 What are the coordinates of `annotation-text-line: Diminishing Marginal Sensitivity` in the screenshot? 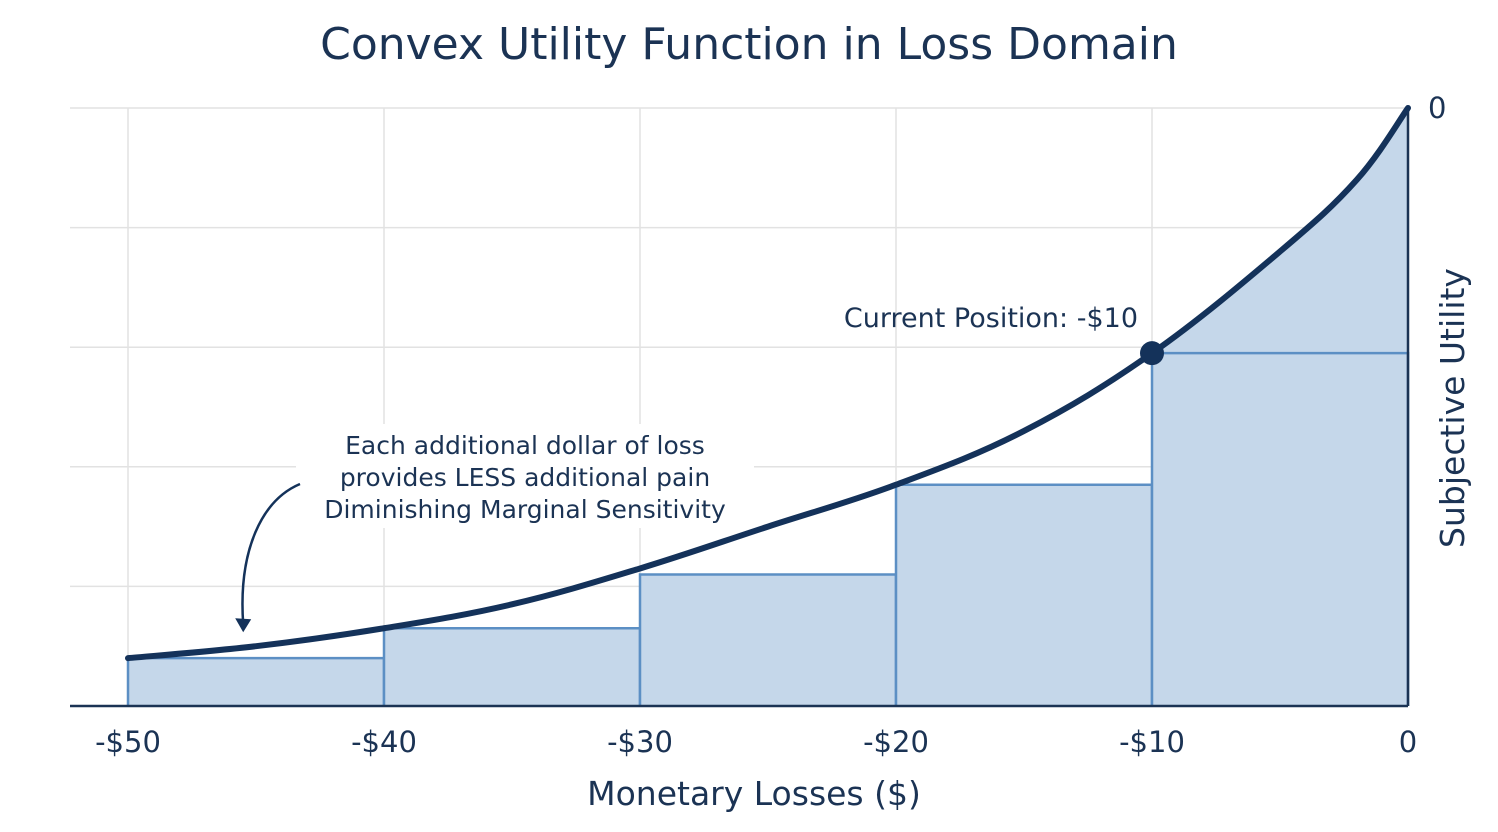 It's located at (525, 509).